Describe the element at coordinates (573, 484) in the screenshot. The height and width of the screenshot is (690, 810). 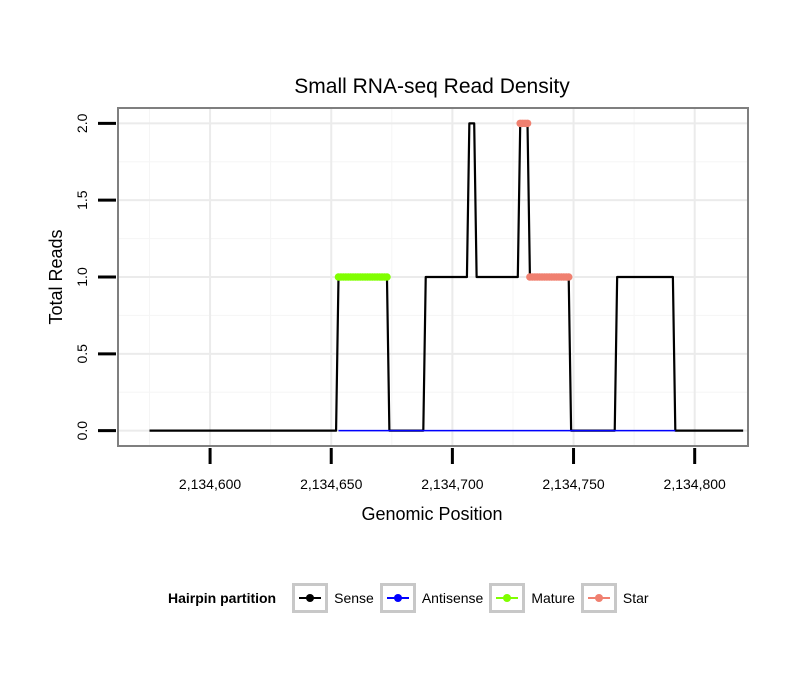
I see `x-tick-label: 2,134,750` at that location.